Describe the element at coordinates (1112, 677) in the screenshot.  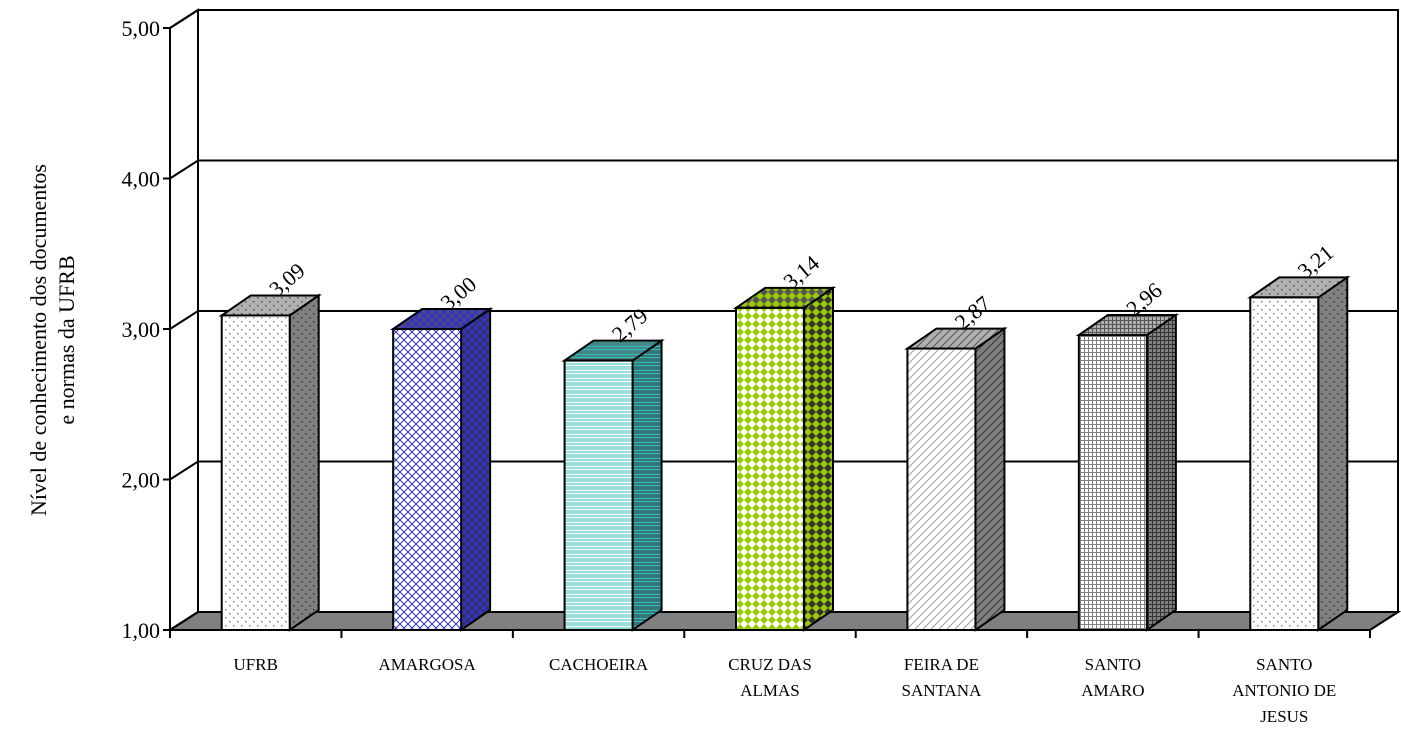
I see `x-tick-label: SANTO AMARO` at that location.